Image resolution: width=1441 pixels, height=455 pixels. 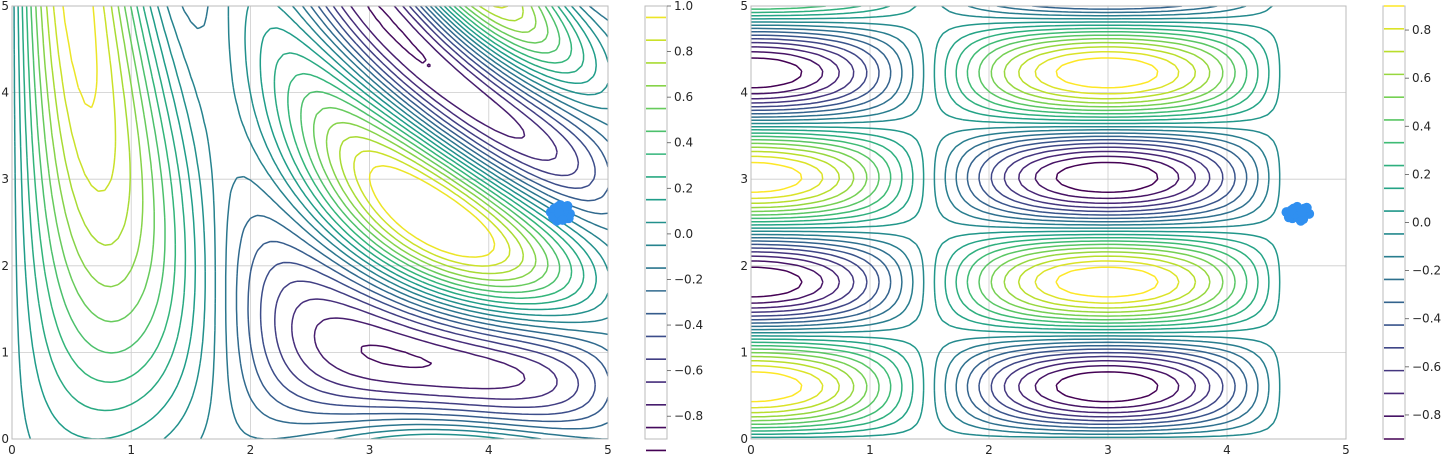 I want to click on colorbar: −0.8 −0.6 −0.4 −0.2 0.0 0.2 0.4 0.6 0.8 1.0, so click(x=673, y=226).